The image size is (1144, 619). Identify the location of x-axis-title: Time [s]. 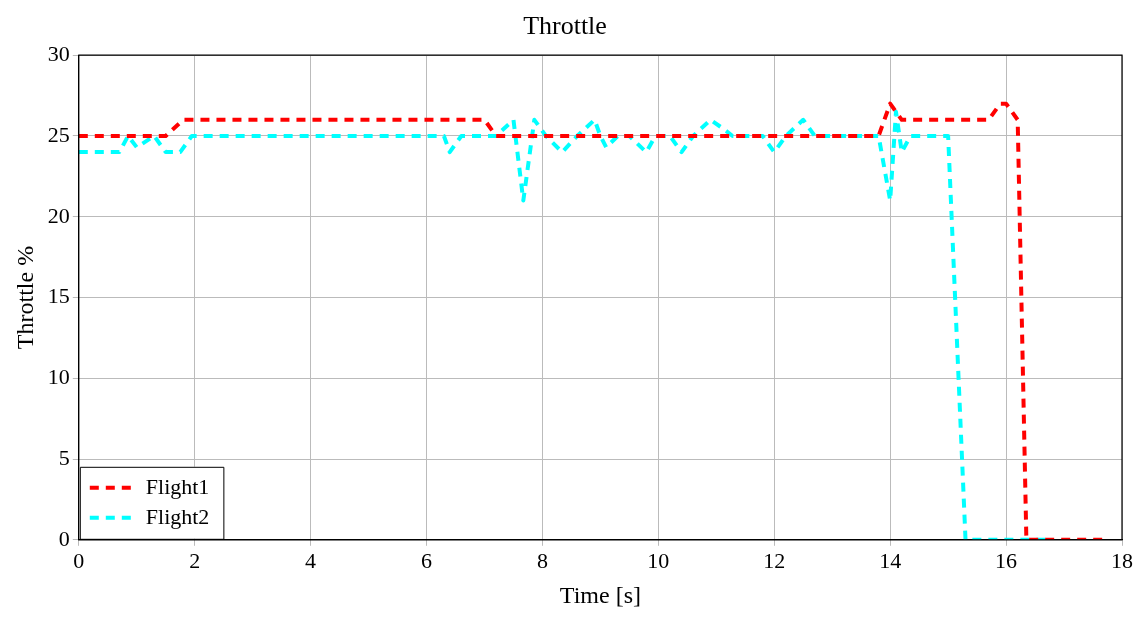
(600, 594).